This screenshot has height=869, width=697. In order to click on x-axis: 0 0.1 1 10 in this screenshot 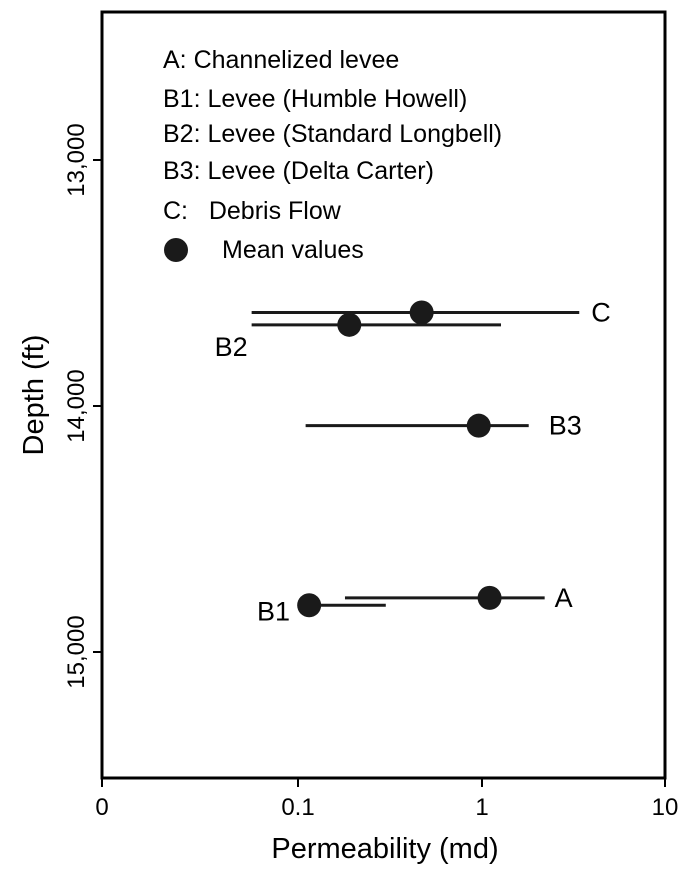, I will do `click(386, 799)`.